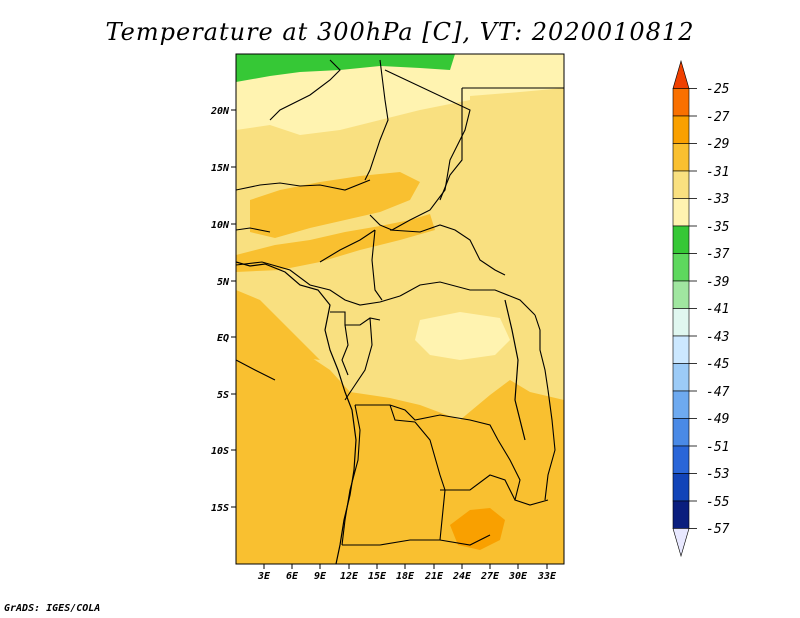  I want to click on lon-label: 12E, so click(349, 576).